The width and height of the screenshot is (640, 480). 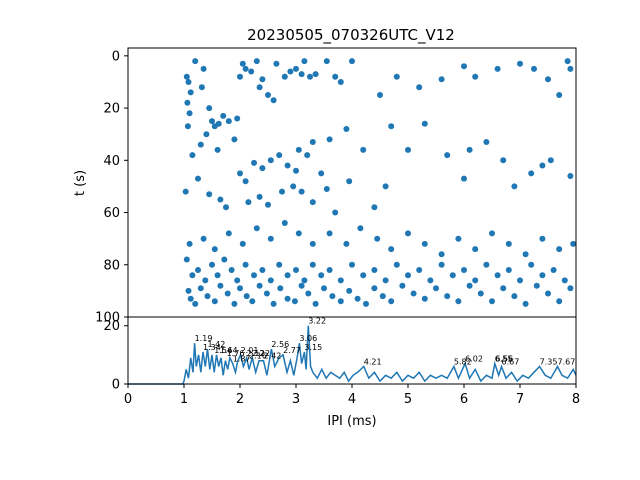 I want to click on peak-label: 6.56, so click(x=504, y=359).